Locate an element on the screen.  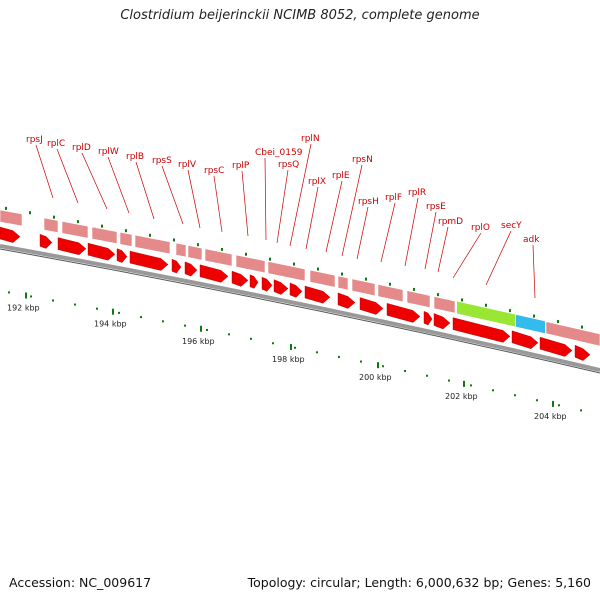
gene-label-Cbei_0159: Cbei_0159 is located at coordinates (279, 153).